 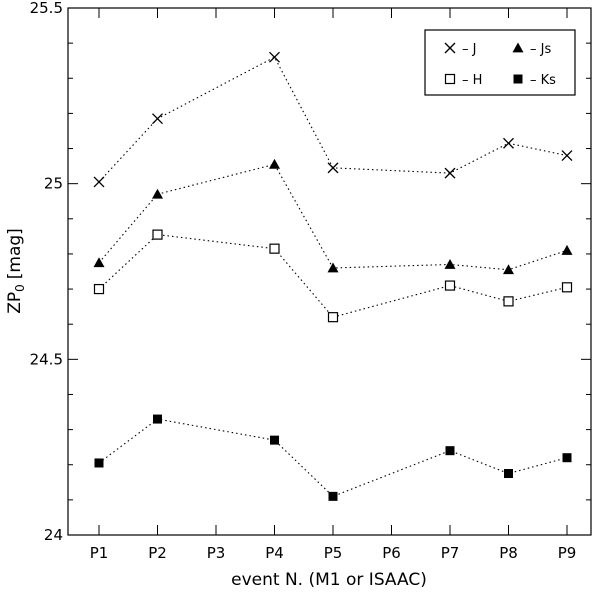 I want to click on series-ks, so click(x=333, y=457).